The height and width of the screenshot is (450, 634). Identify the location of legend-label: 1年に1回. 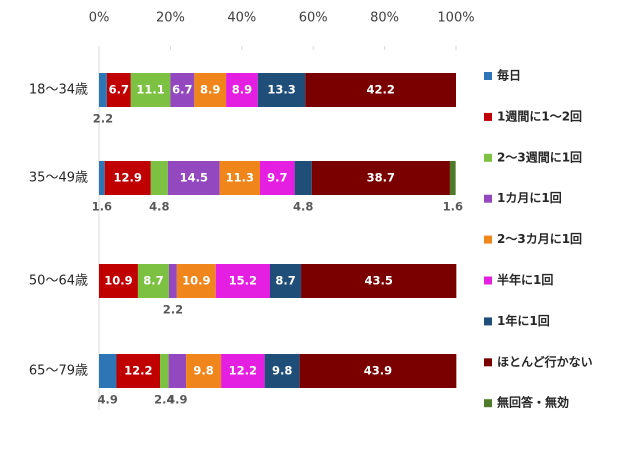
(523, 320).